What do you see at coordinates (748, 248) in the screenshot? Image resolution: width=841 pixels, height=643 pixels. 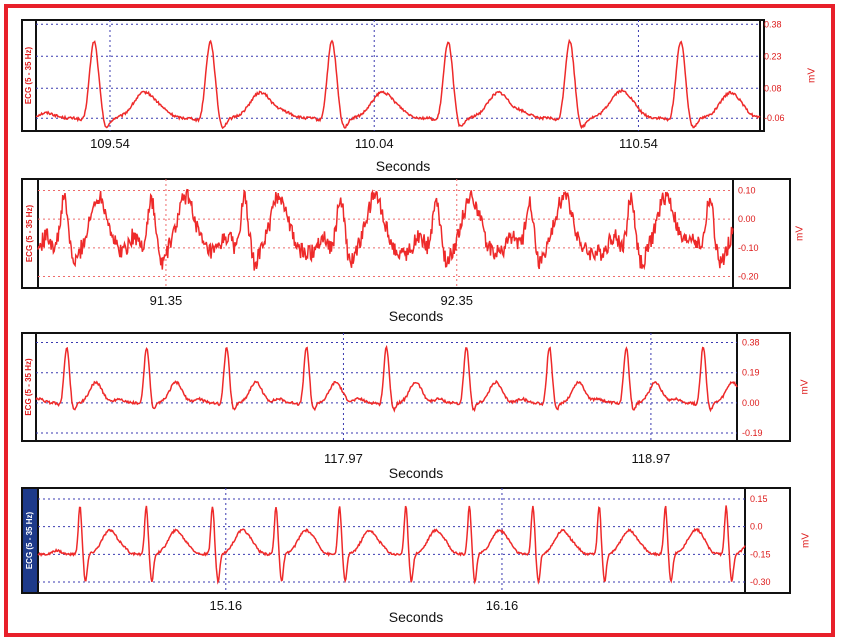 I see `y-tick-label: -0.10` at bounding box center [748, 248].